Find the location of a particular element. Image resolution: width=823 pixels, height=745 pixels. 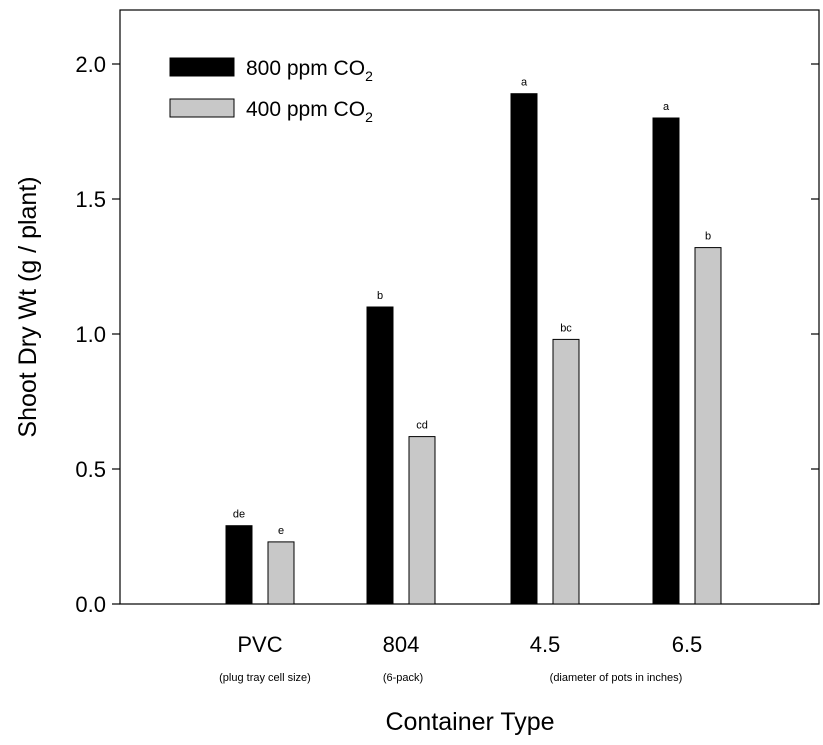

x-tick-label: 6.5 is located at coordinates (687, 644).